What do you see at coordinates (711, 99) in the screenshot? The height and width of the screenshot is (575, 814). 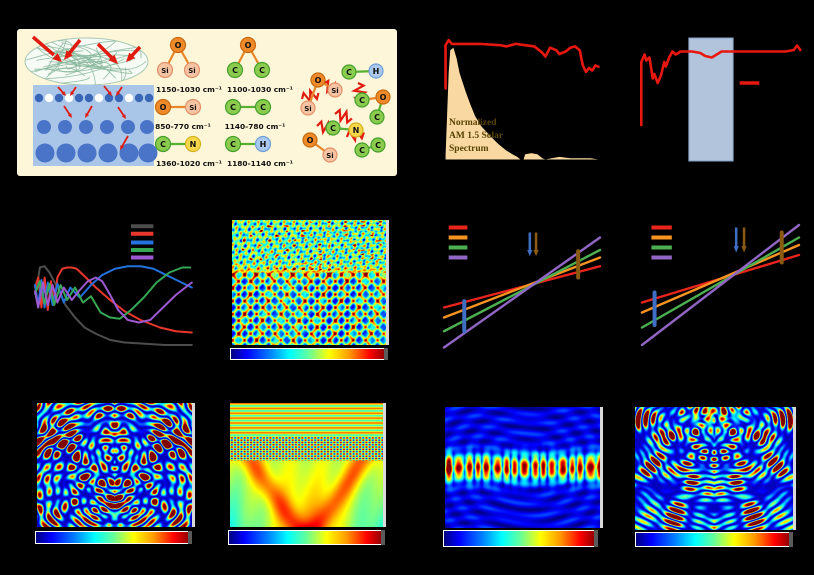 I see `region-fill` at bounding box center [711, 99].